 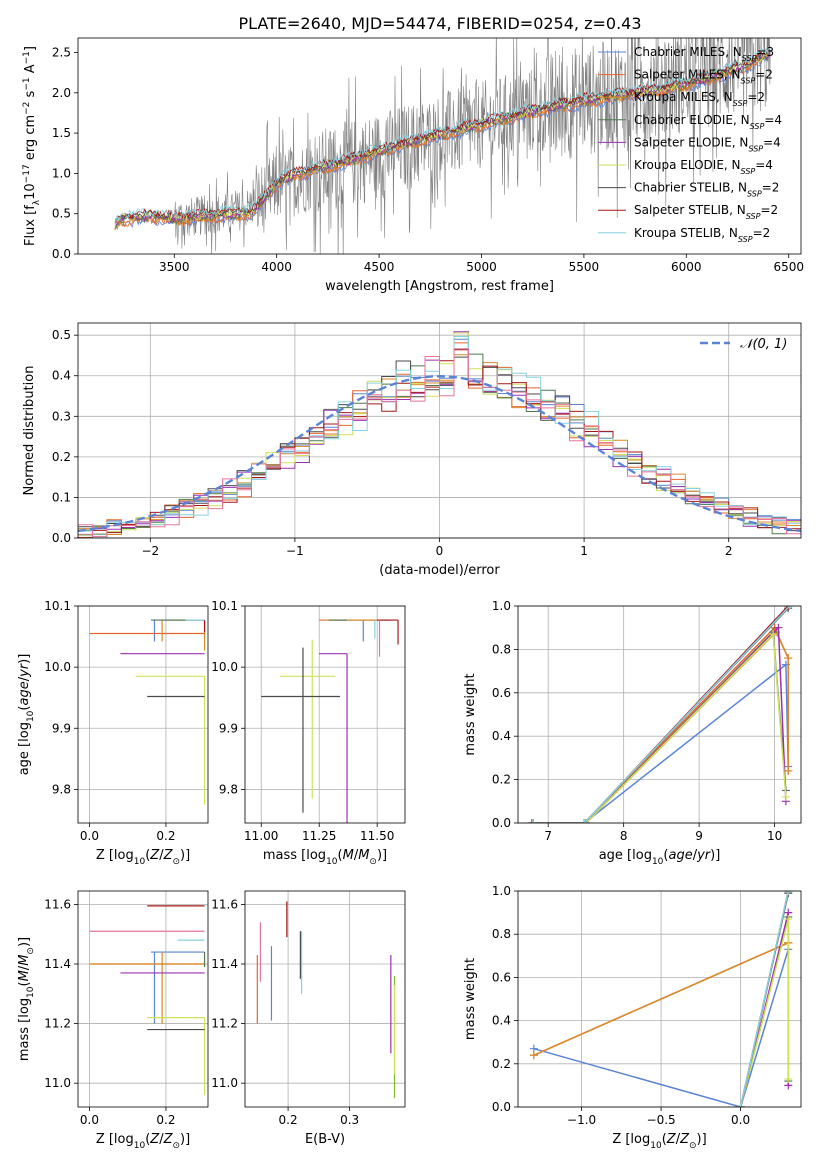 What do you see at coordinates (442, 134) in the screenshot?
I see `model-line-kroupa-stelib` at bounding box center [442, 134].